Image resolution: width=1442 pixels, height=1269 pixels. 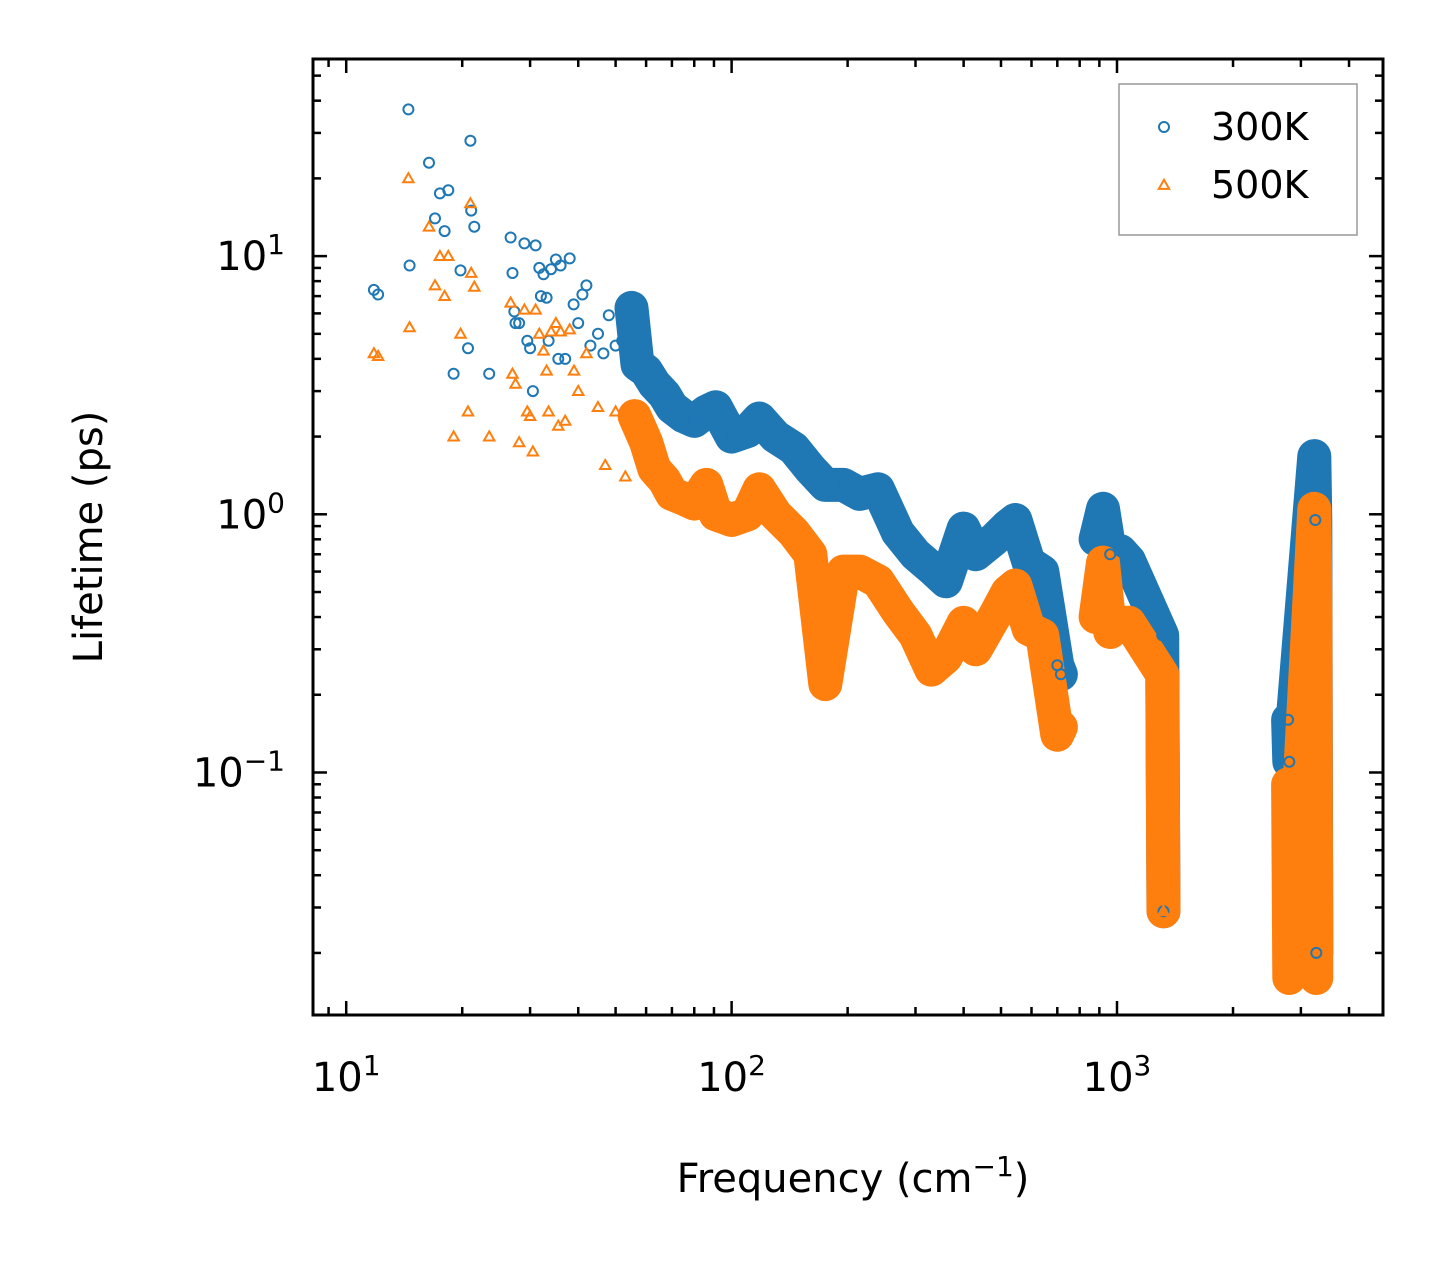 I want to click on x-tick-label-2: 103, so click(x=1117, y=1075).